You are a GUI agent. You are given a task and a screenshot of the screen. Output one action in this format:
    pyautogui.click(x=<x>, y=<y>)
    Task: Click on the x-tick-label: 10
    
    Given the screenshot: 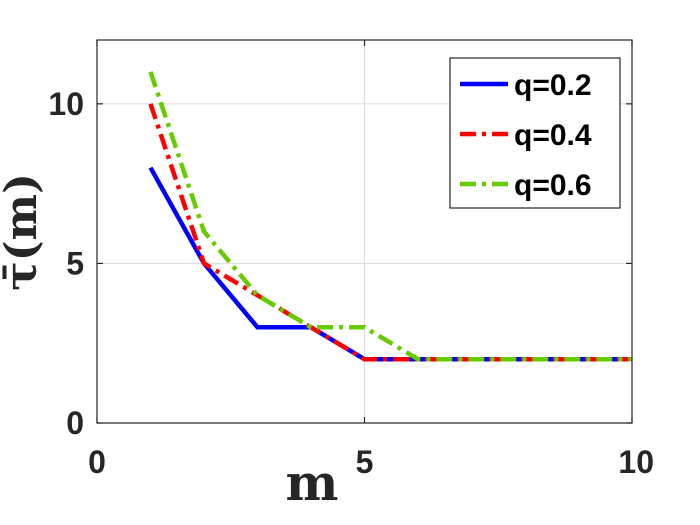 What is the action you would take?
    pyautogui.click(x=636, y=462)
    